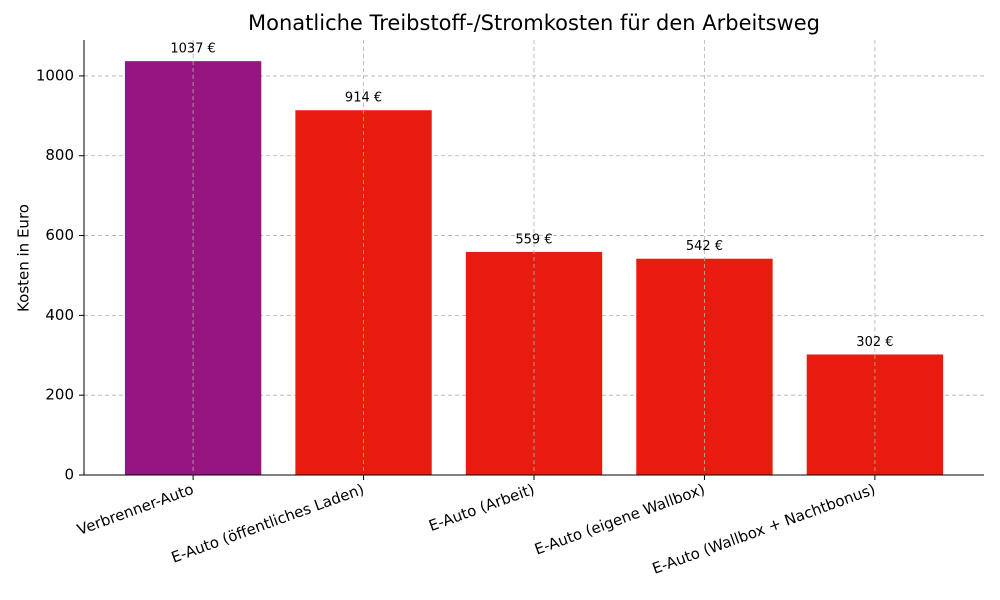  I want to click on value-label: 914 €, so click(363, 98).